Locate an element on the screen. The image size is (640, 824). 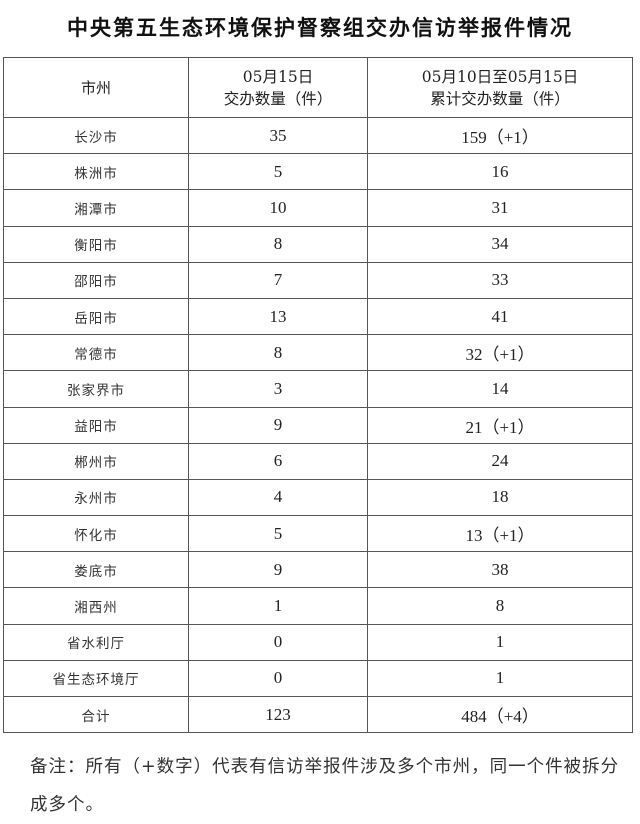
cell-city: 衡阳市 is located at coordinates (96, 244).